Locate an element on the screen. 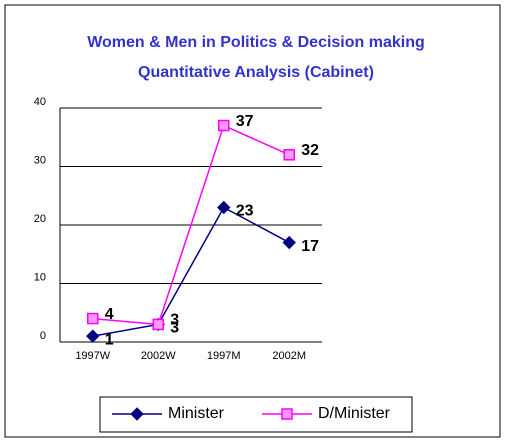  legend-label: D/Minister is located at coordinates (354, 413).